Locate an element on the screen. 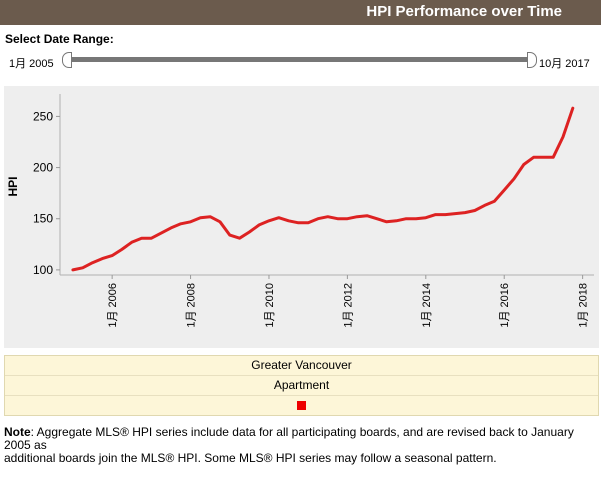  x-tick-label: 1月 2016 is located at coordinates (505, 305).